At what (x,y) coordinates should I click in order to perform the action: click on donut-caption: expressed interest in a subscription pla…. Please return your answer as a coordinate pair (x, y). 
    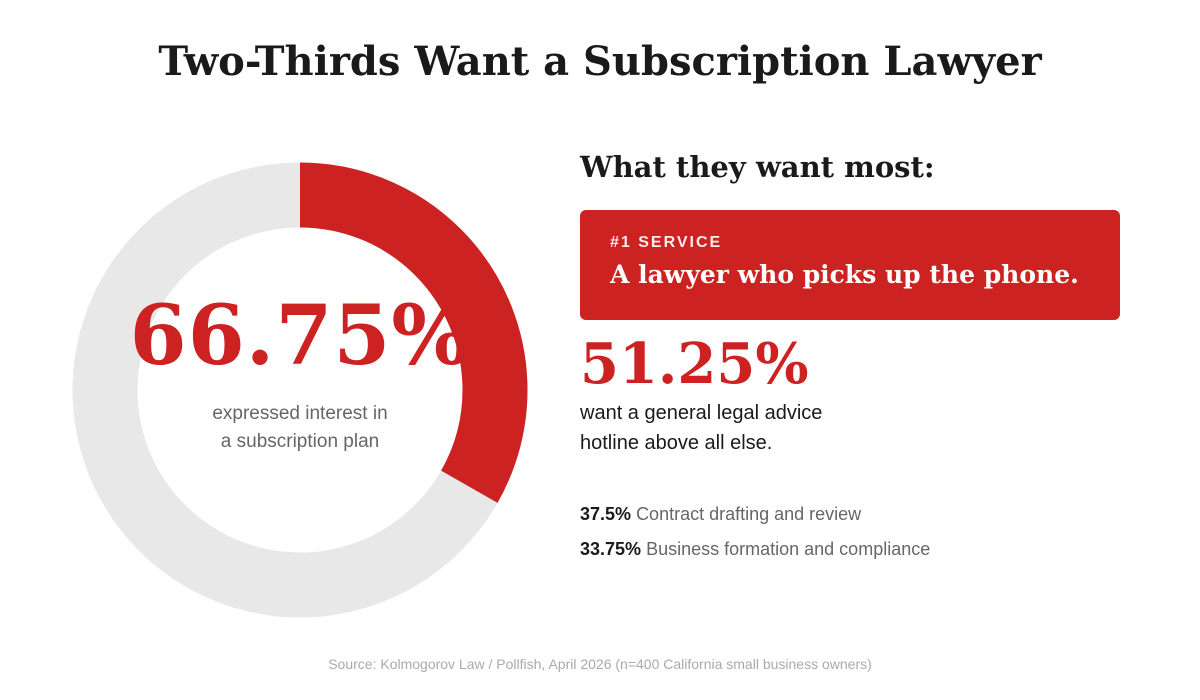
    Looking at the image, I should click on (300, 428).